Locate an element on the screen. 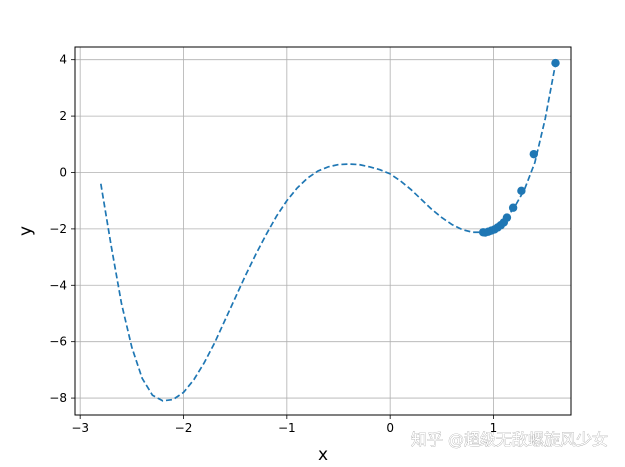 This screenshot has height=467, width=625. y-tick-label: −2 is located at coordinates (58, 229).